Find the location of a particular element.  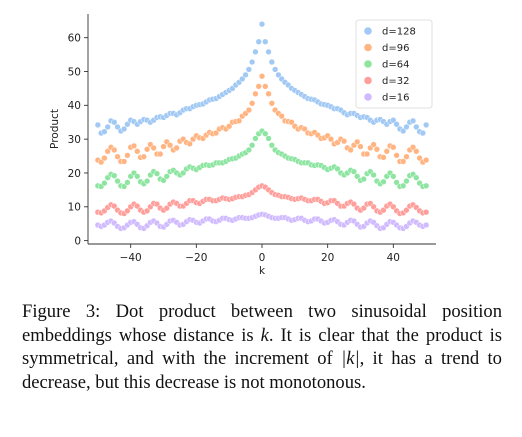

legend-label-d-32: d=32 is located at coordinates (395, 81).